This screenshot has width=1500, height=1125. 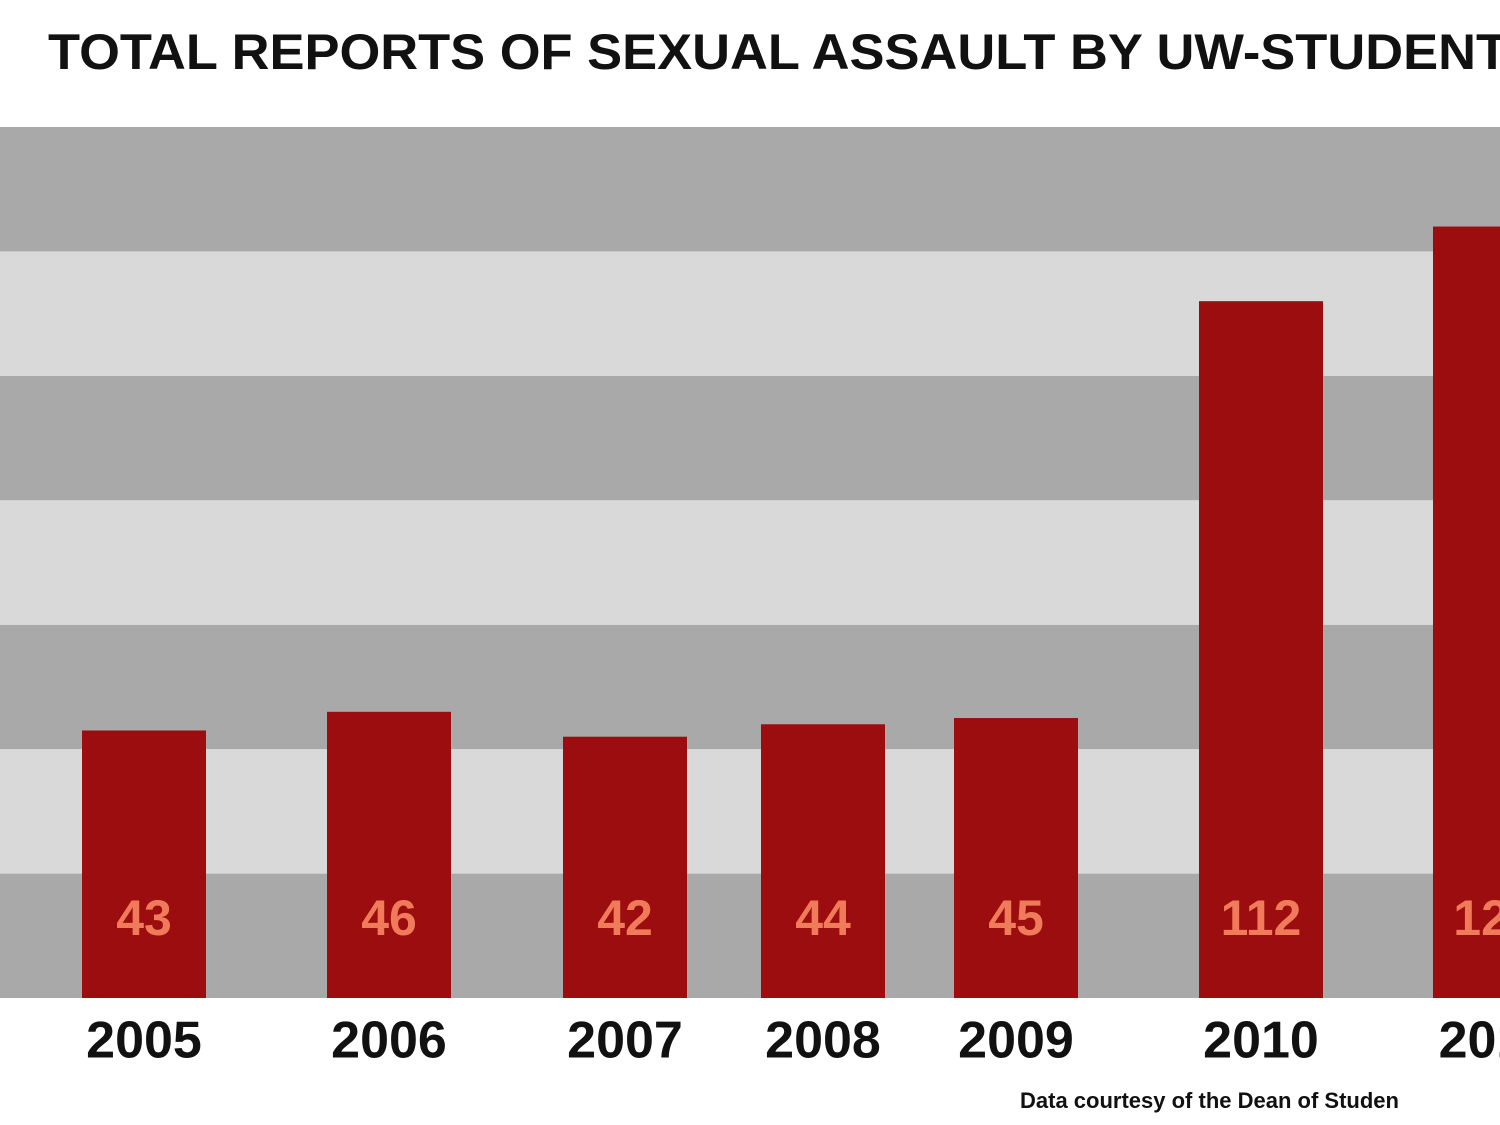 What do you see at coordinates (823, 918) in the screenshot?
I see `value-label: 44` at bounding box center [823, 918].